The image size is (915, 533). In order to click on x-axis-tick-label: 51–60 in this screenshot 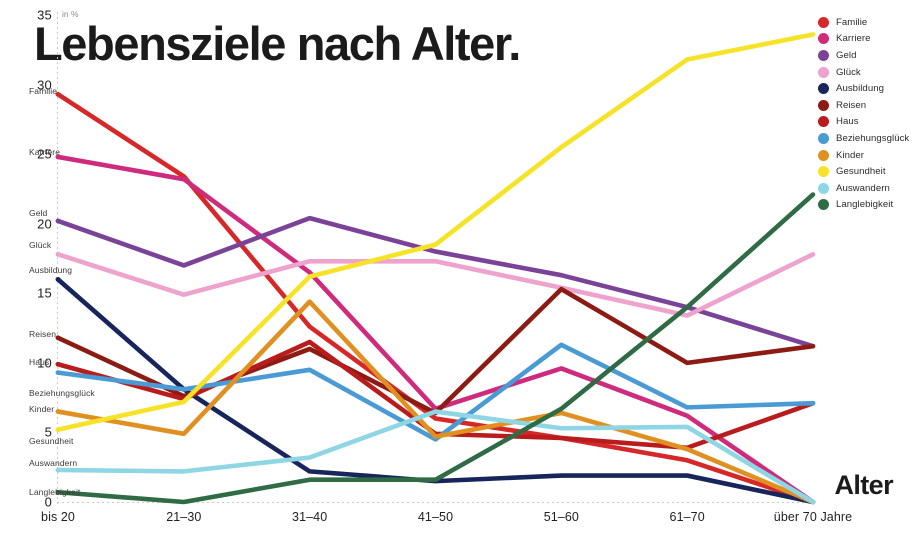, I will do `click(561, 517)`.